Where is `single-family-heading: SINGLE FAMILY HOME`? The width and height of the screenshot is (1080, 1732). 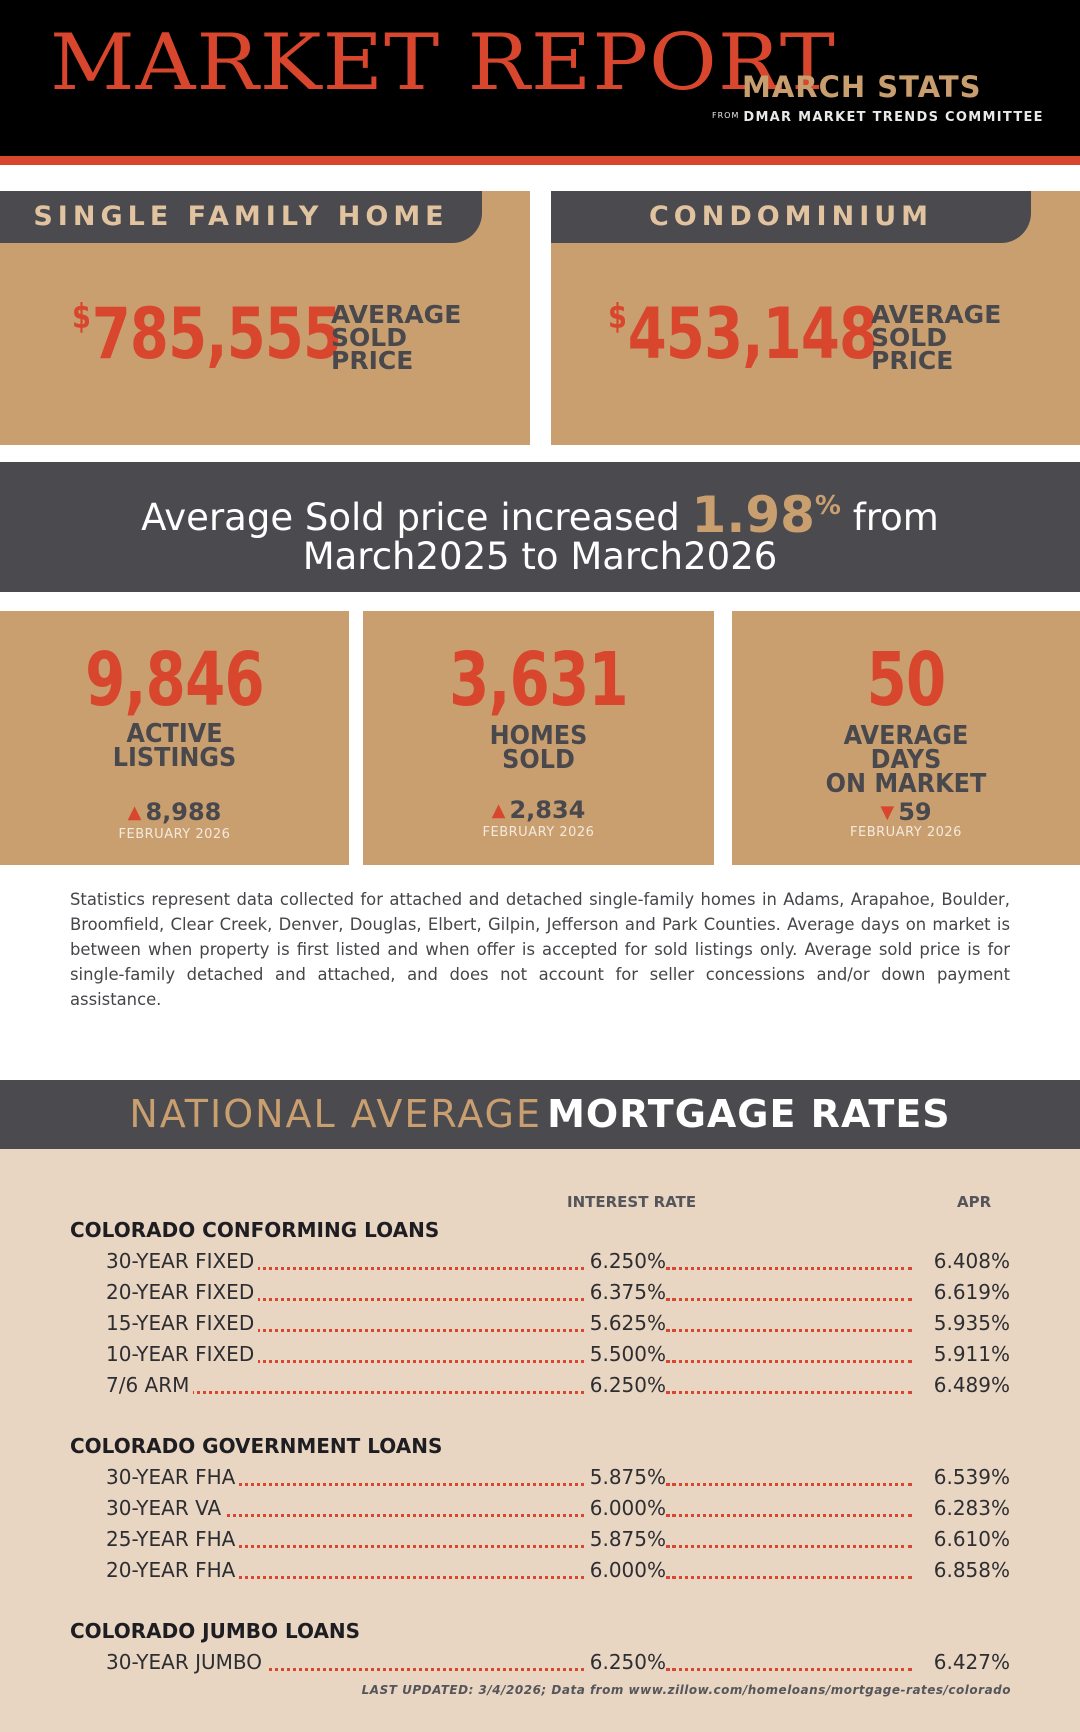
single-family-heading: SINGLE FAMILY HOME is located at coordinates (241, 217).